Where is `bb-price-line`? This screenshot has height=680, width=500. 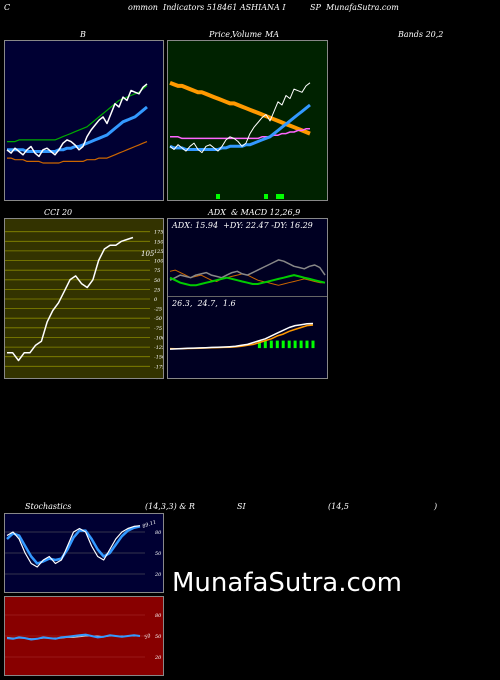
bb-price-line is located at coordinates (77, 120).